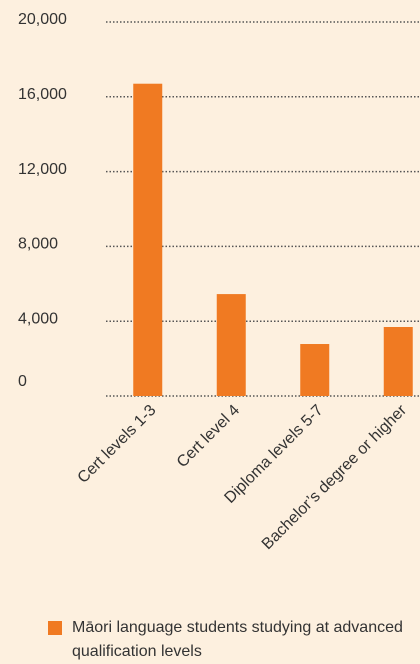 The width and height of the screenshot is (420, 664). What do you see at coordinates (22, 381) in the screenshot?
I see `y-tick-label: 0` at bounding box center [22, 381].